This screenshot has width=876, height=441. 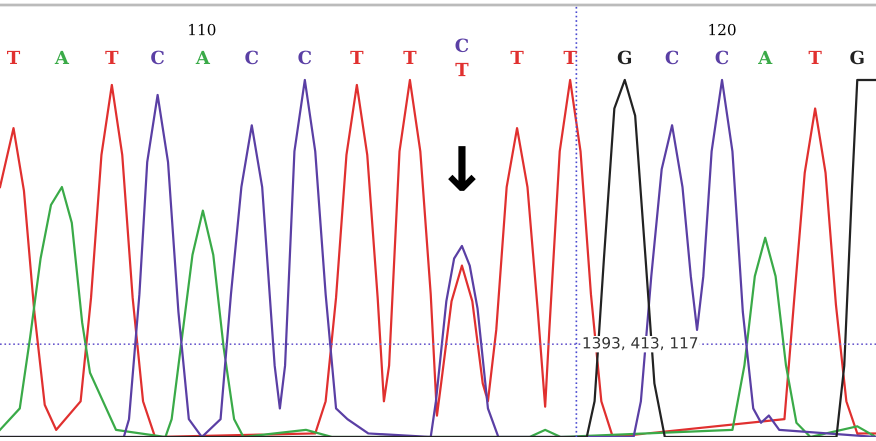 What do you see at coordinates (202, 30) in the screenshot?
I see `x-tick-label: 110` at bounding box center [202, 30].